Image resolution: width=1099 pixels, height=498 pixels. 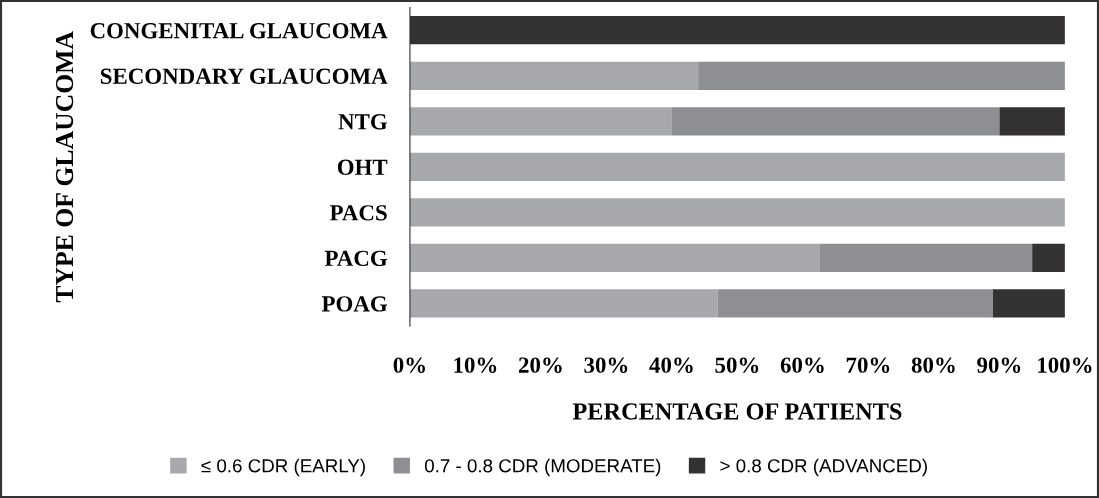 I want to click on x-tick-label: 70%, so click(x=868, y=365).